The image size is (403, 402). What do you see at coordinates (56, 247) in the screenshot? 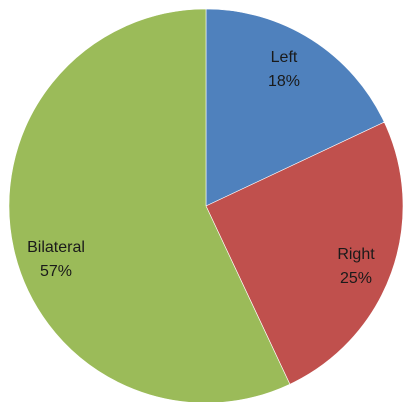
I see `slice-label-bilateral-name: Bilateral` at bounding box center [56, 247].